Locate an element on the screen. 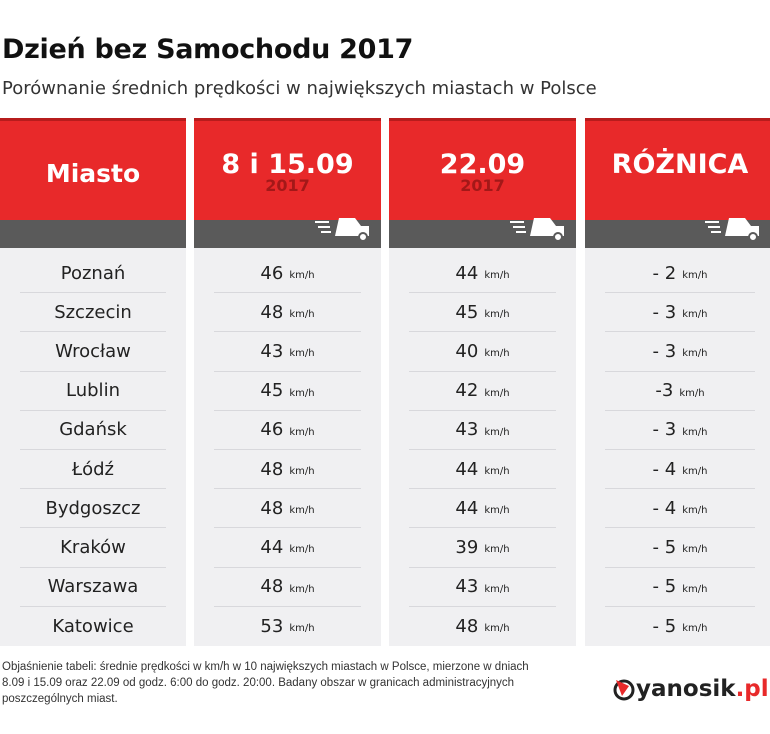 This screenshot has height=734, width=770. table-cell: Warszawa is located at coordinates (93, 587).